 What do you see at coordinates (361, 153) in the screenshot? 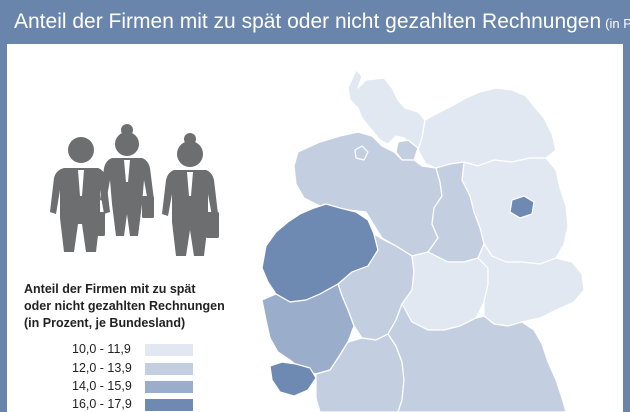
I see `state-bremen` at bounding box center [361, 153].